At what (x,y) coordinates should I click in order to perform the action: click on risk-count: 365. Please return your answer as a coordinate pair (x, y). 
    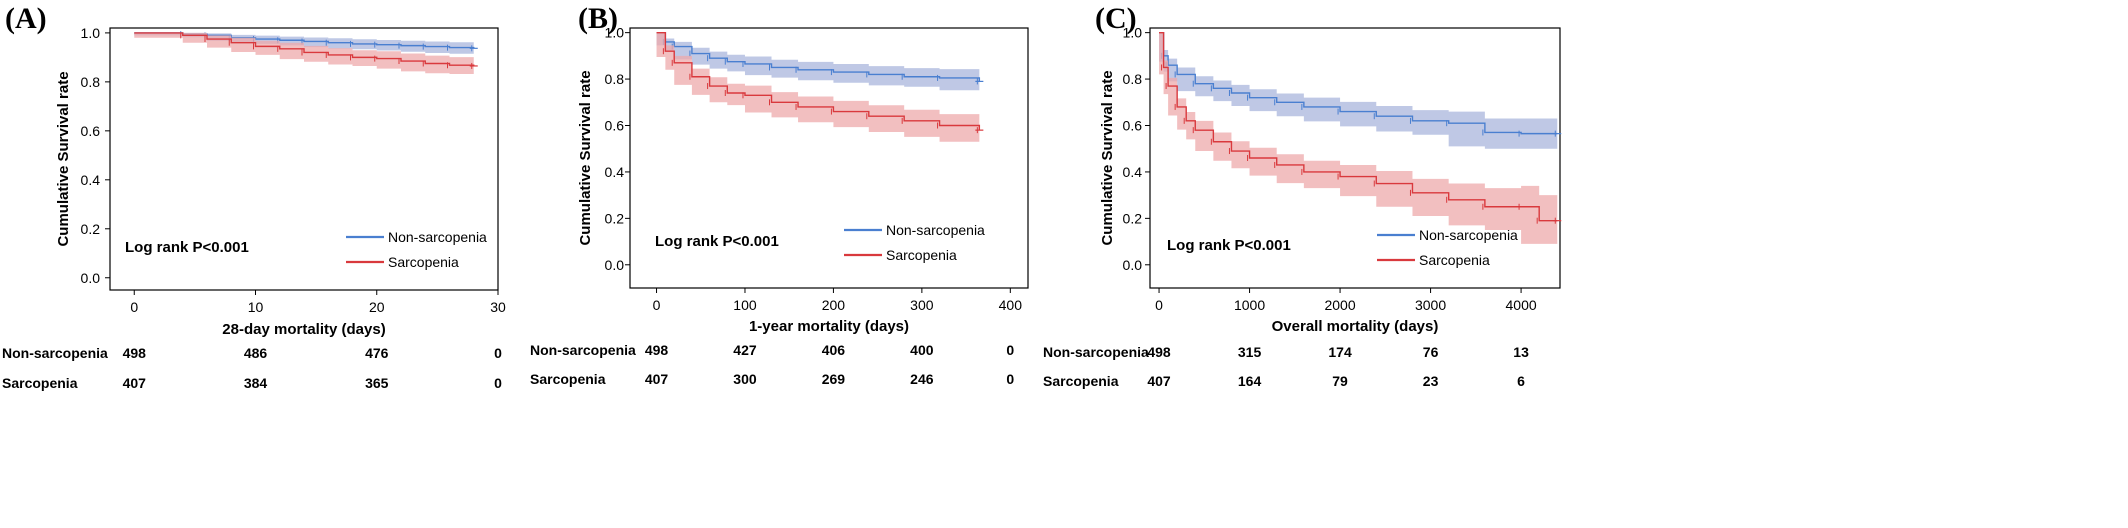
    Looking at the image, I should click on (377, 383).